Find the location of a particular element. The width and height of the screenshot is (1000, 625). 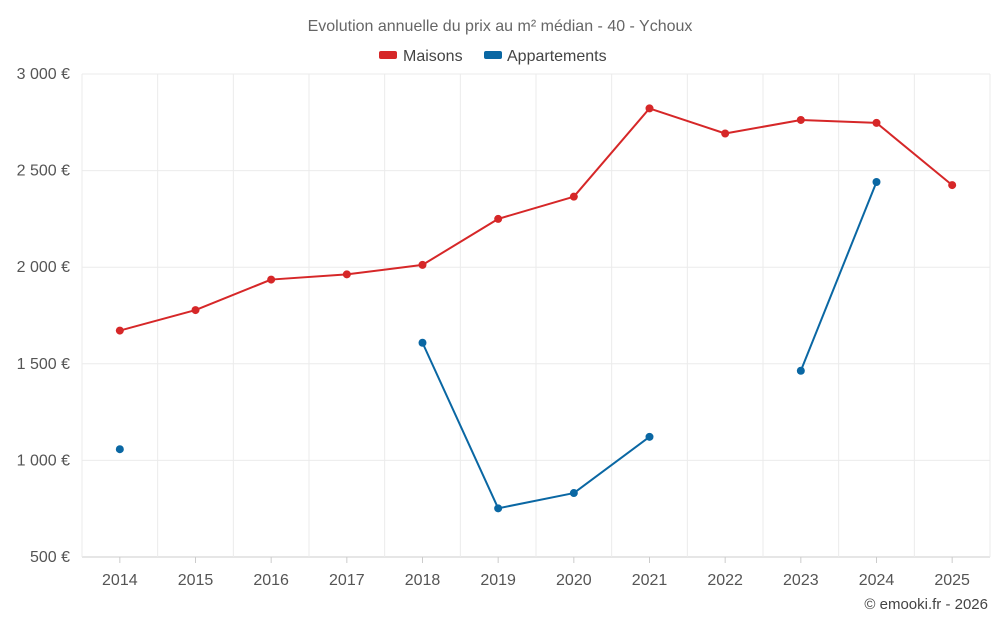

x-tick-label: 2025 is located at coordinates (952, 580).